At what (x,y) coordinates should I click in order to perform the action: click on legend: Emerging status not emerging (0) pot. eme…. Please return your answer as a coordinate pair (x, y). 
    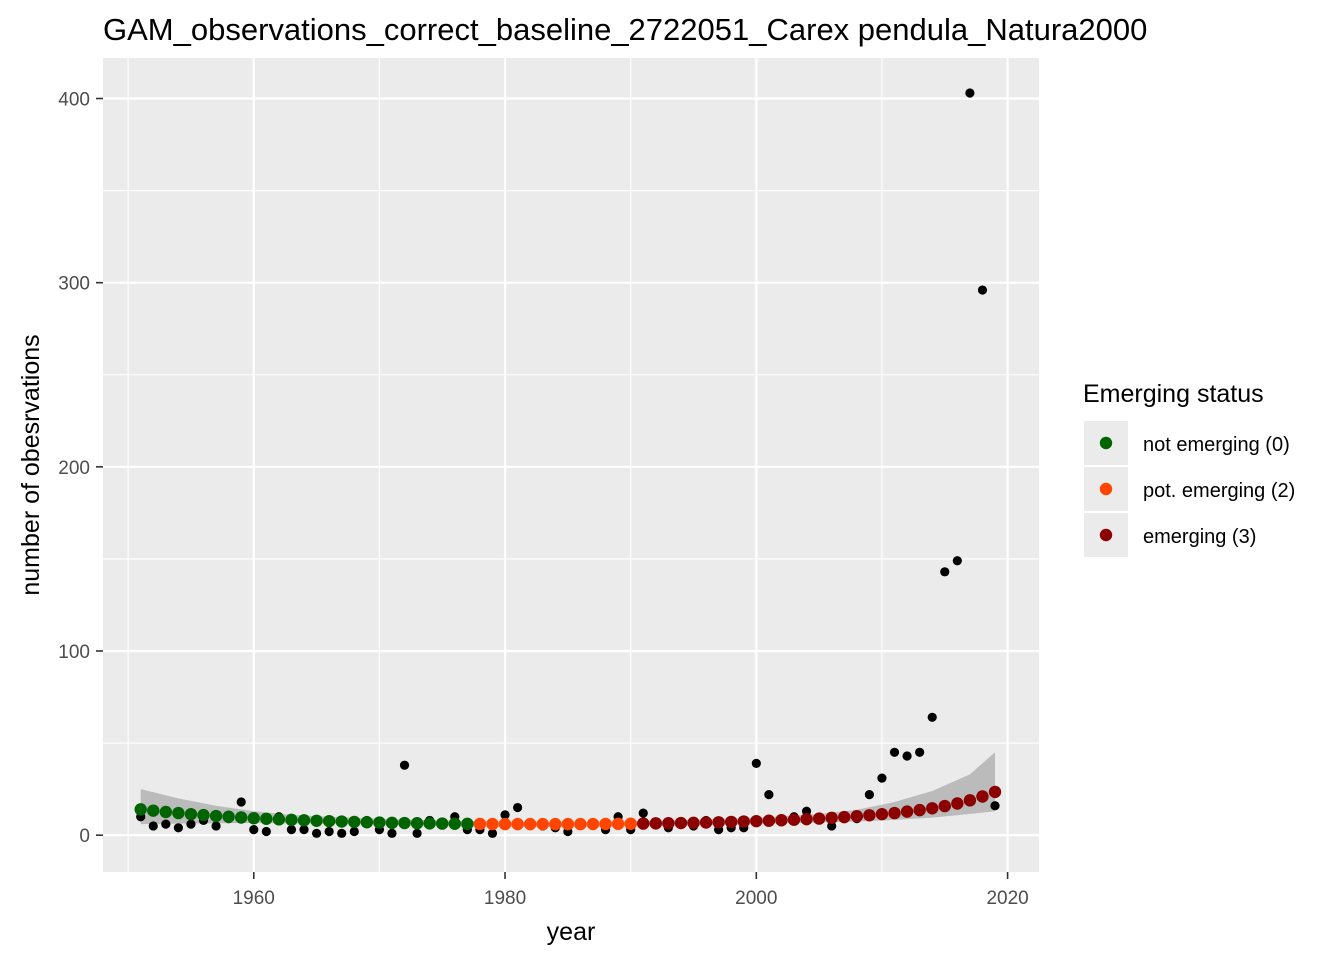
    Looking at the image, I should click on (1189, 468).